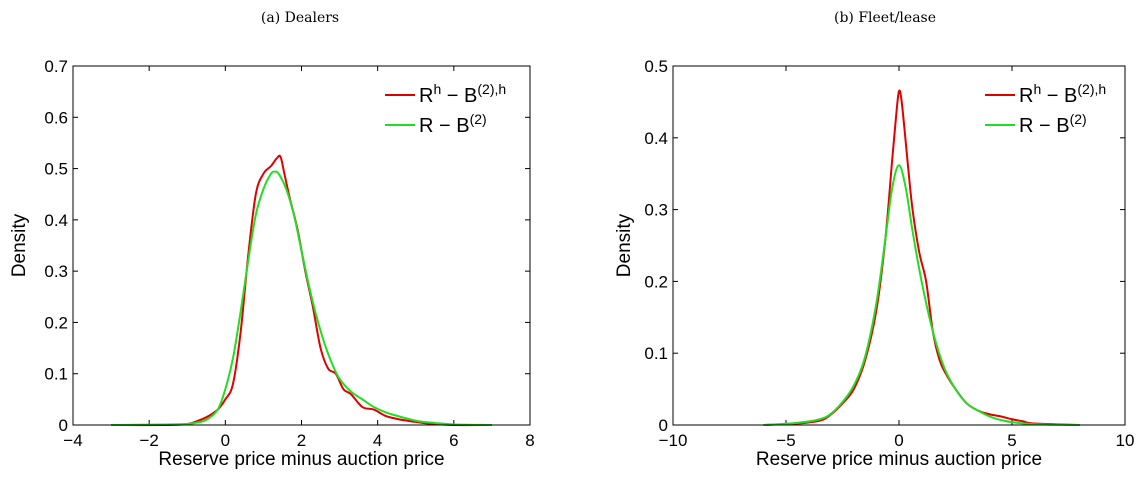  What do you see at coordinates (785, 440) in the screenshot?
I see `x-tick-label: −5` at bounding box center [785, 440].